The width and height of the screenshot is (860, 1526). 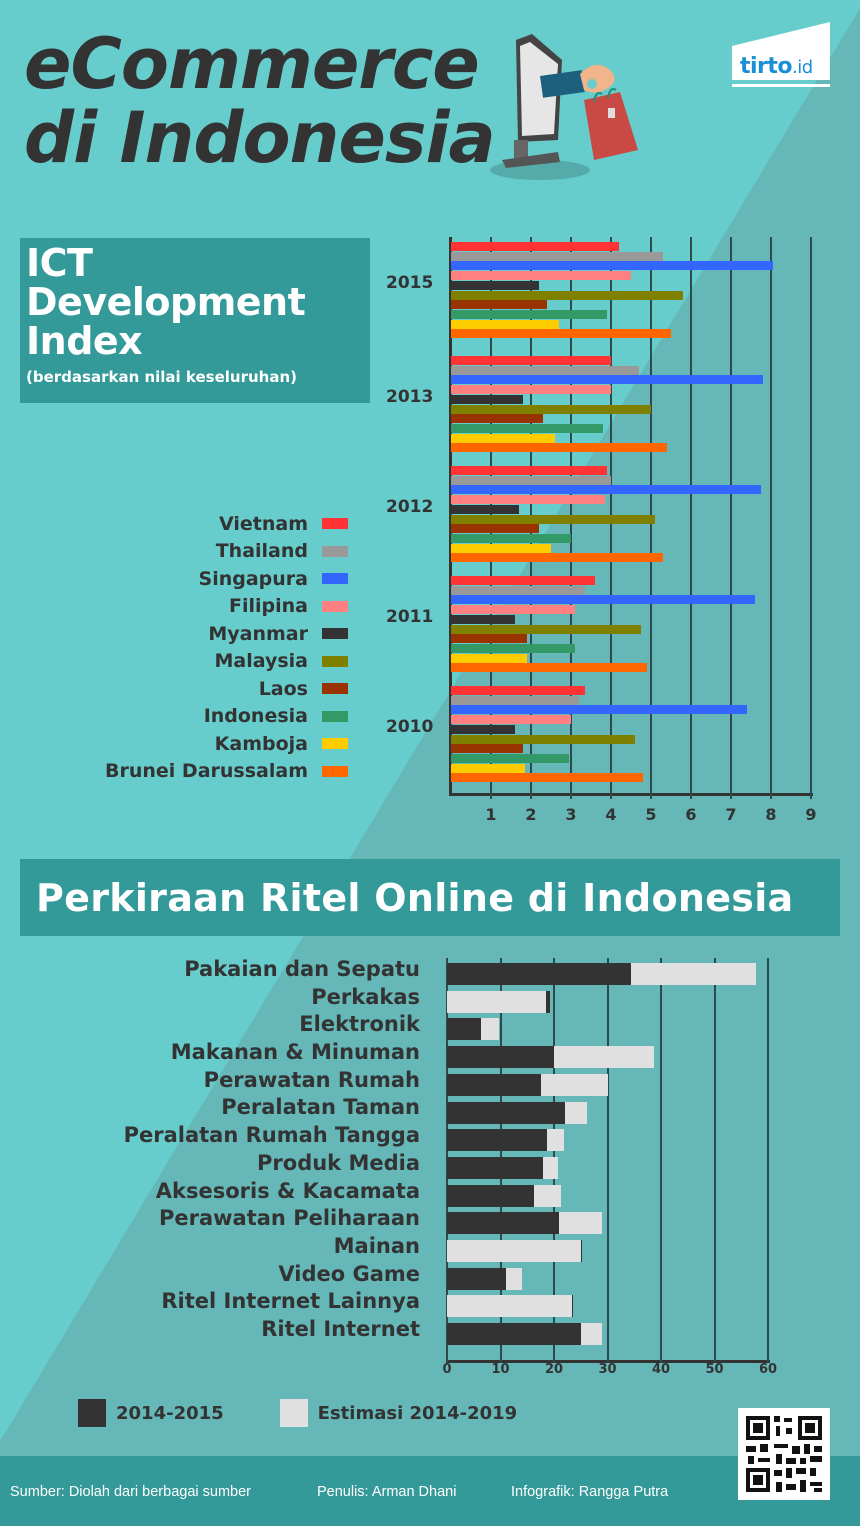 What do you see at coordinates (523, 580) in the screenshot?
I see `ict-bar-2011-vietnam` at bounding box center [523, 580].